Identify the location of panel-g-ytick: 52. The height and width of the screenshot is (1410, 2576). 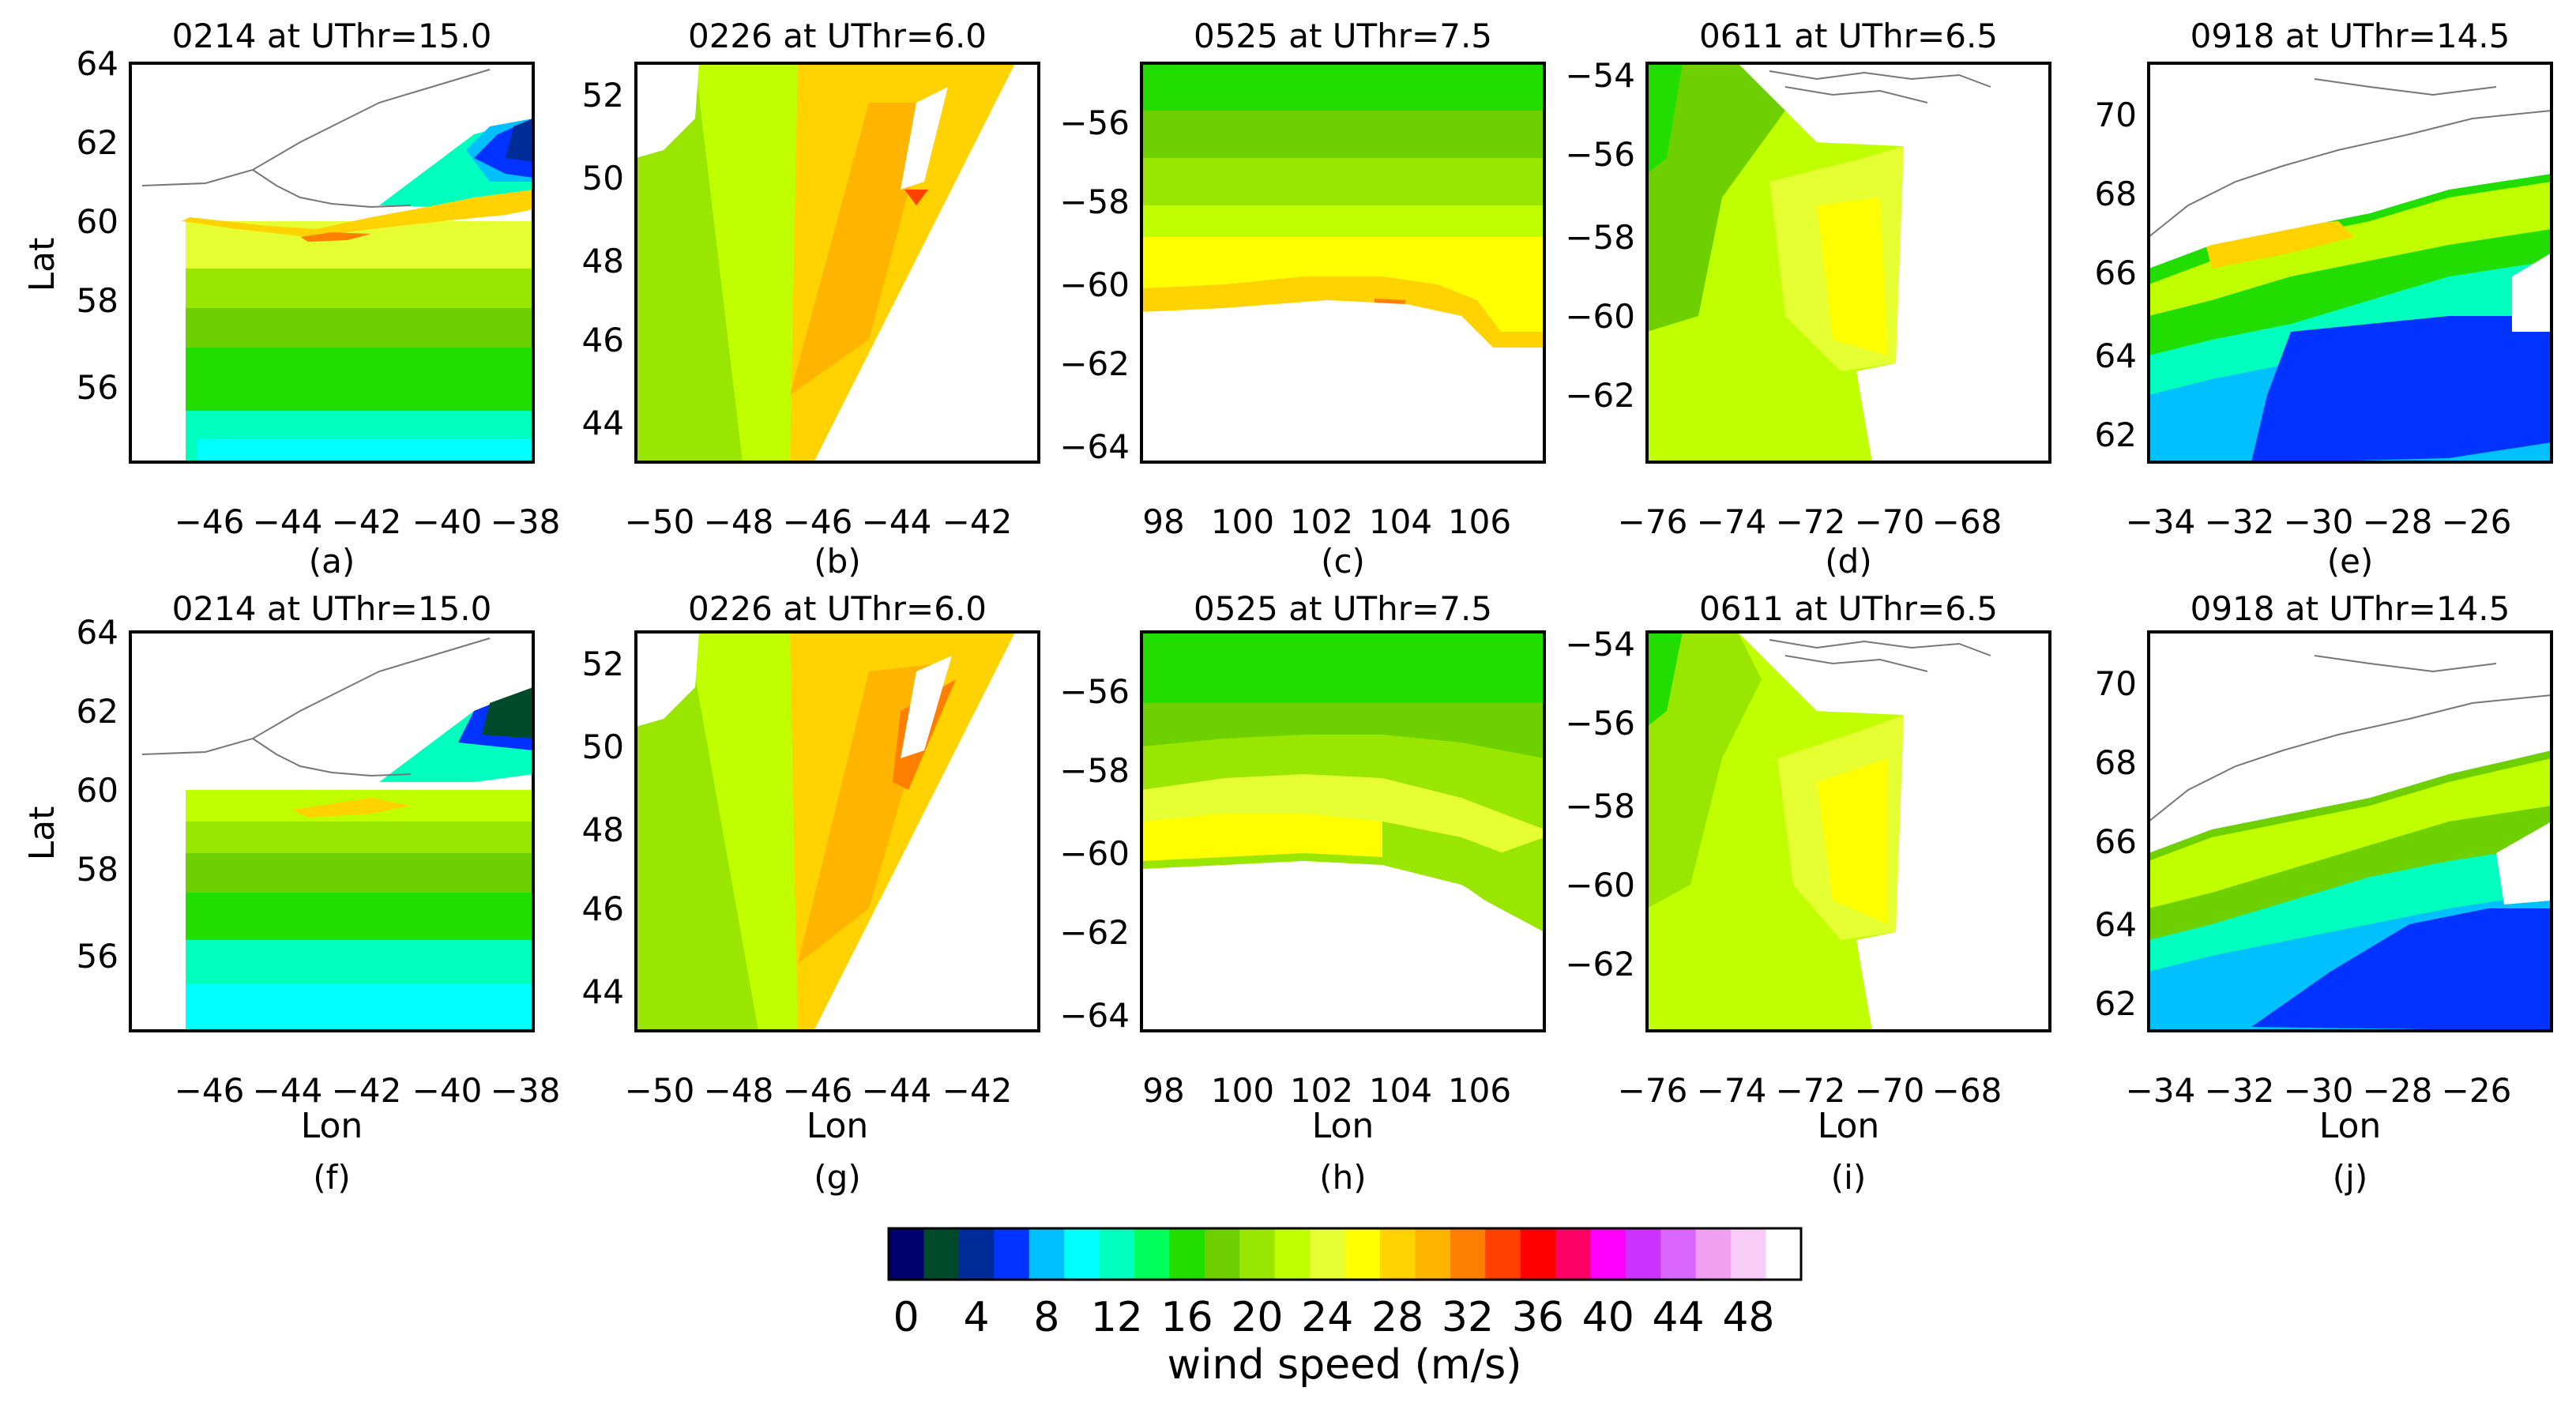
(603, 664).